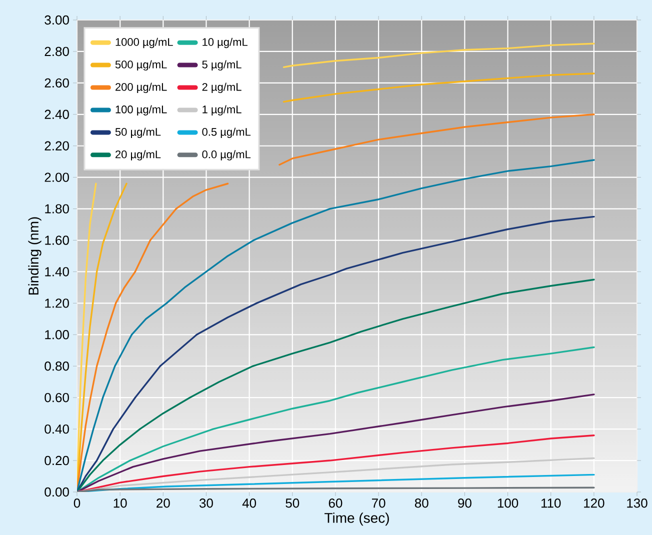 The width and height of the screenshot is (652, 535). What do you see at coordinates (77, 503) in the screenshot?
I see `x-tick-label: 0` at bounding box center [77, 503].